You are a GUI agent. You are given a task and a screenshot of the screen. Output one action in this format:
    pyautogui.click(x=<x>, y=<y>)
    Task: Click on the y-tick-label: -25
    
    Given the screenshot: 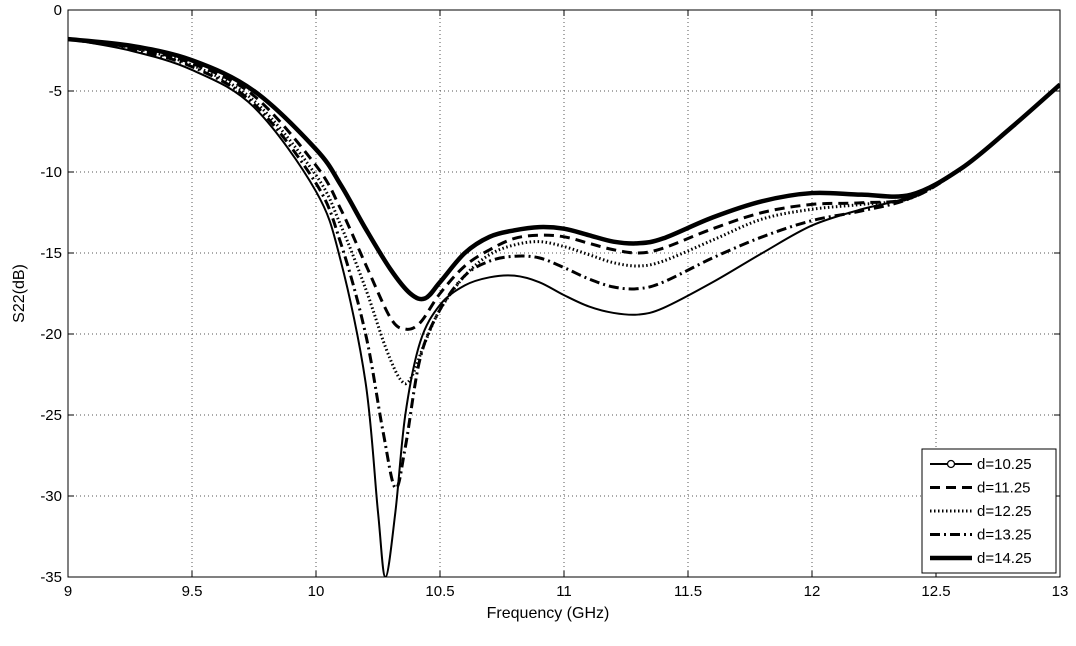 What is the action you would take?
    pyautogui.click(x=51, y=415)
    